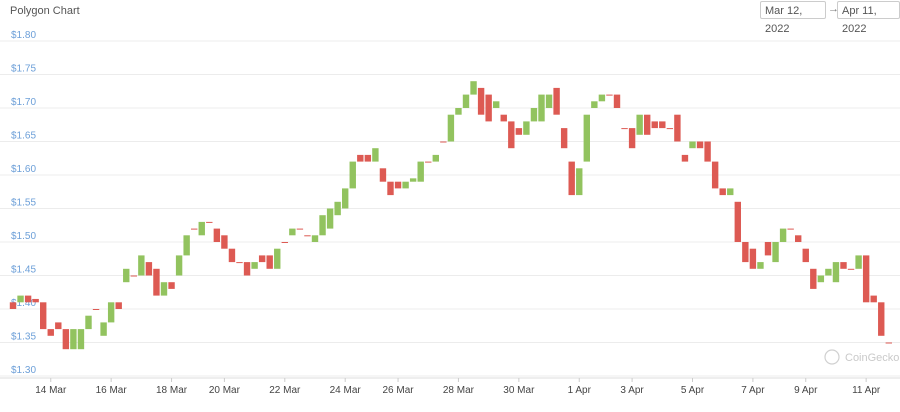 The height and width of the screenshot is (412, 900). What do you see at coordinates (793, 18) in the screenshot?
I see `start-date: Mar 12, 2022` at bounding box center [793, 18].